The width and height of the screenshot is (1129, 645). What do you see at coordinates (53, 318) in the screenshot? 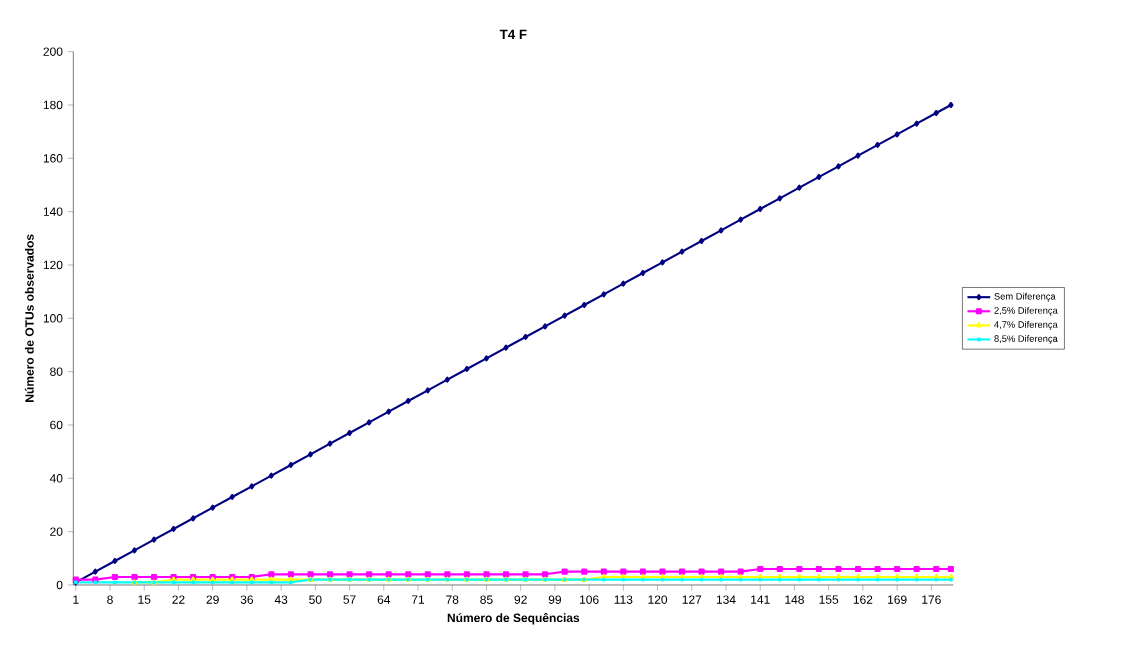
I see `y-tick-label: 100` at bounding box center [53, 318].